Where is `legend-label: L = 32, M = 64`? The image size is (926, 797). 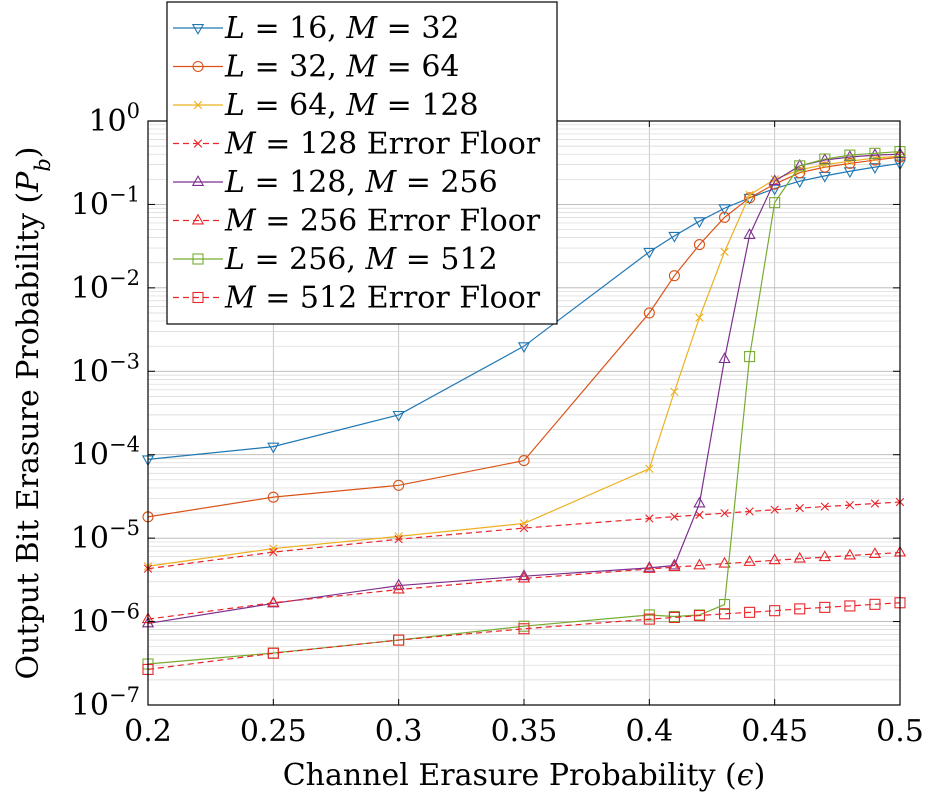 legend-label: L = 32, M = 64 is located at coordinates (342, 67).